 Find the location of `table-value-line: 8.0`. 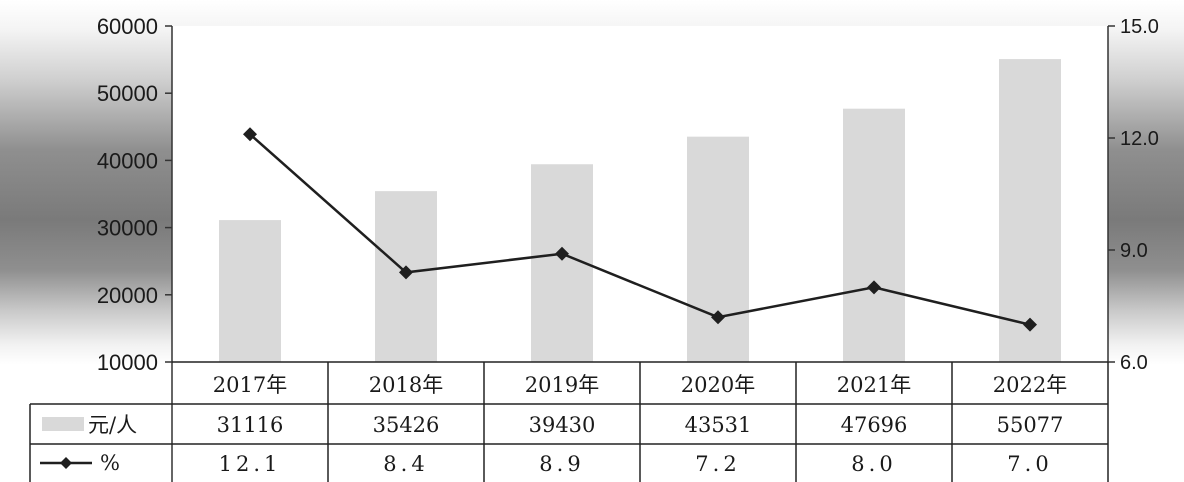

table-value-line: 8.0 is located at coordinates (873, 464).